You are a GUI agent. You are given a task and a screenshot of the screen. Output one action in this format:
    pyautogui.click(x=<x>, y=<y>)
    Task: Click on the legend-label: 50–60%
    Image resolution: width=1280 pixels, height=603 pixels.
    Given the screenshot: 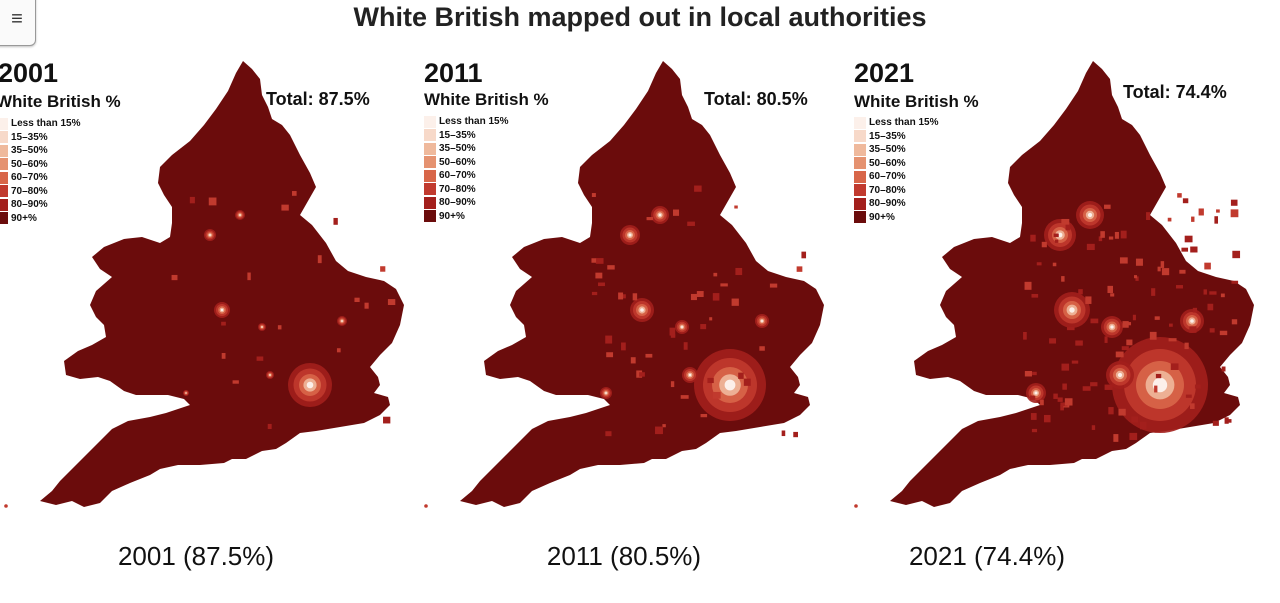 What is the action you would take?
    pyautogui.click(x=29, y=164)
    